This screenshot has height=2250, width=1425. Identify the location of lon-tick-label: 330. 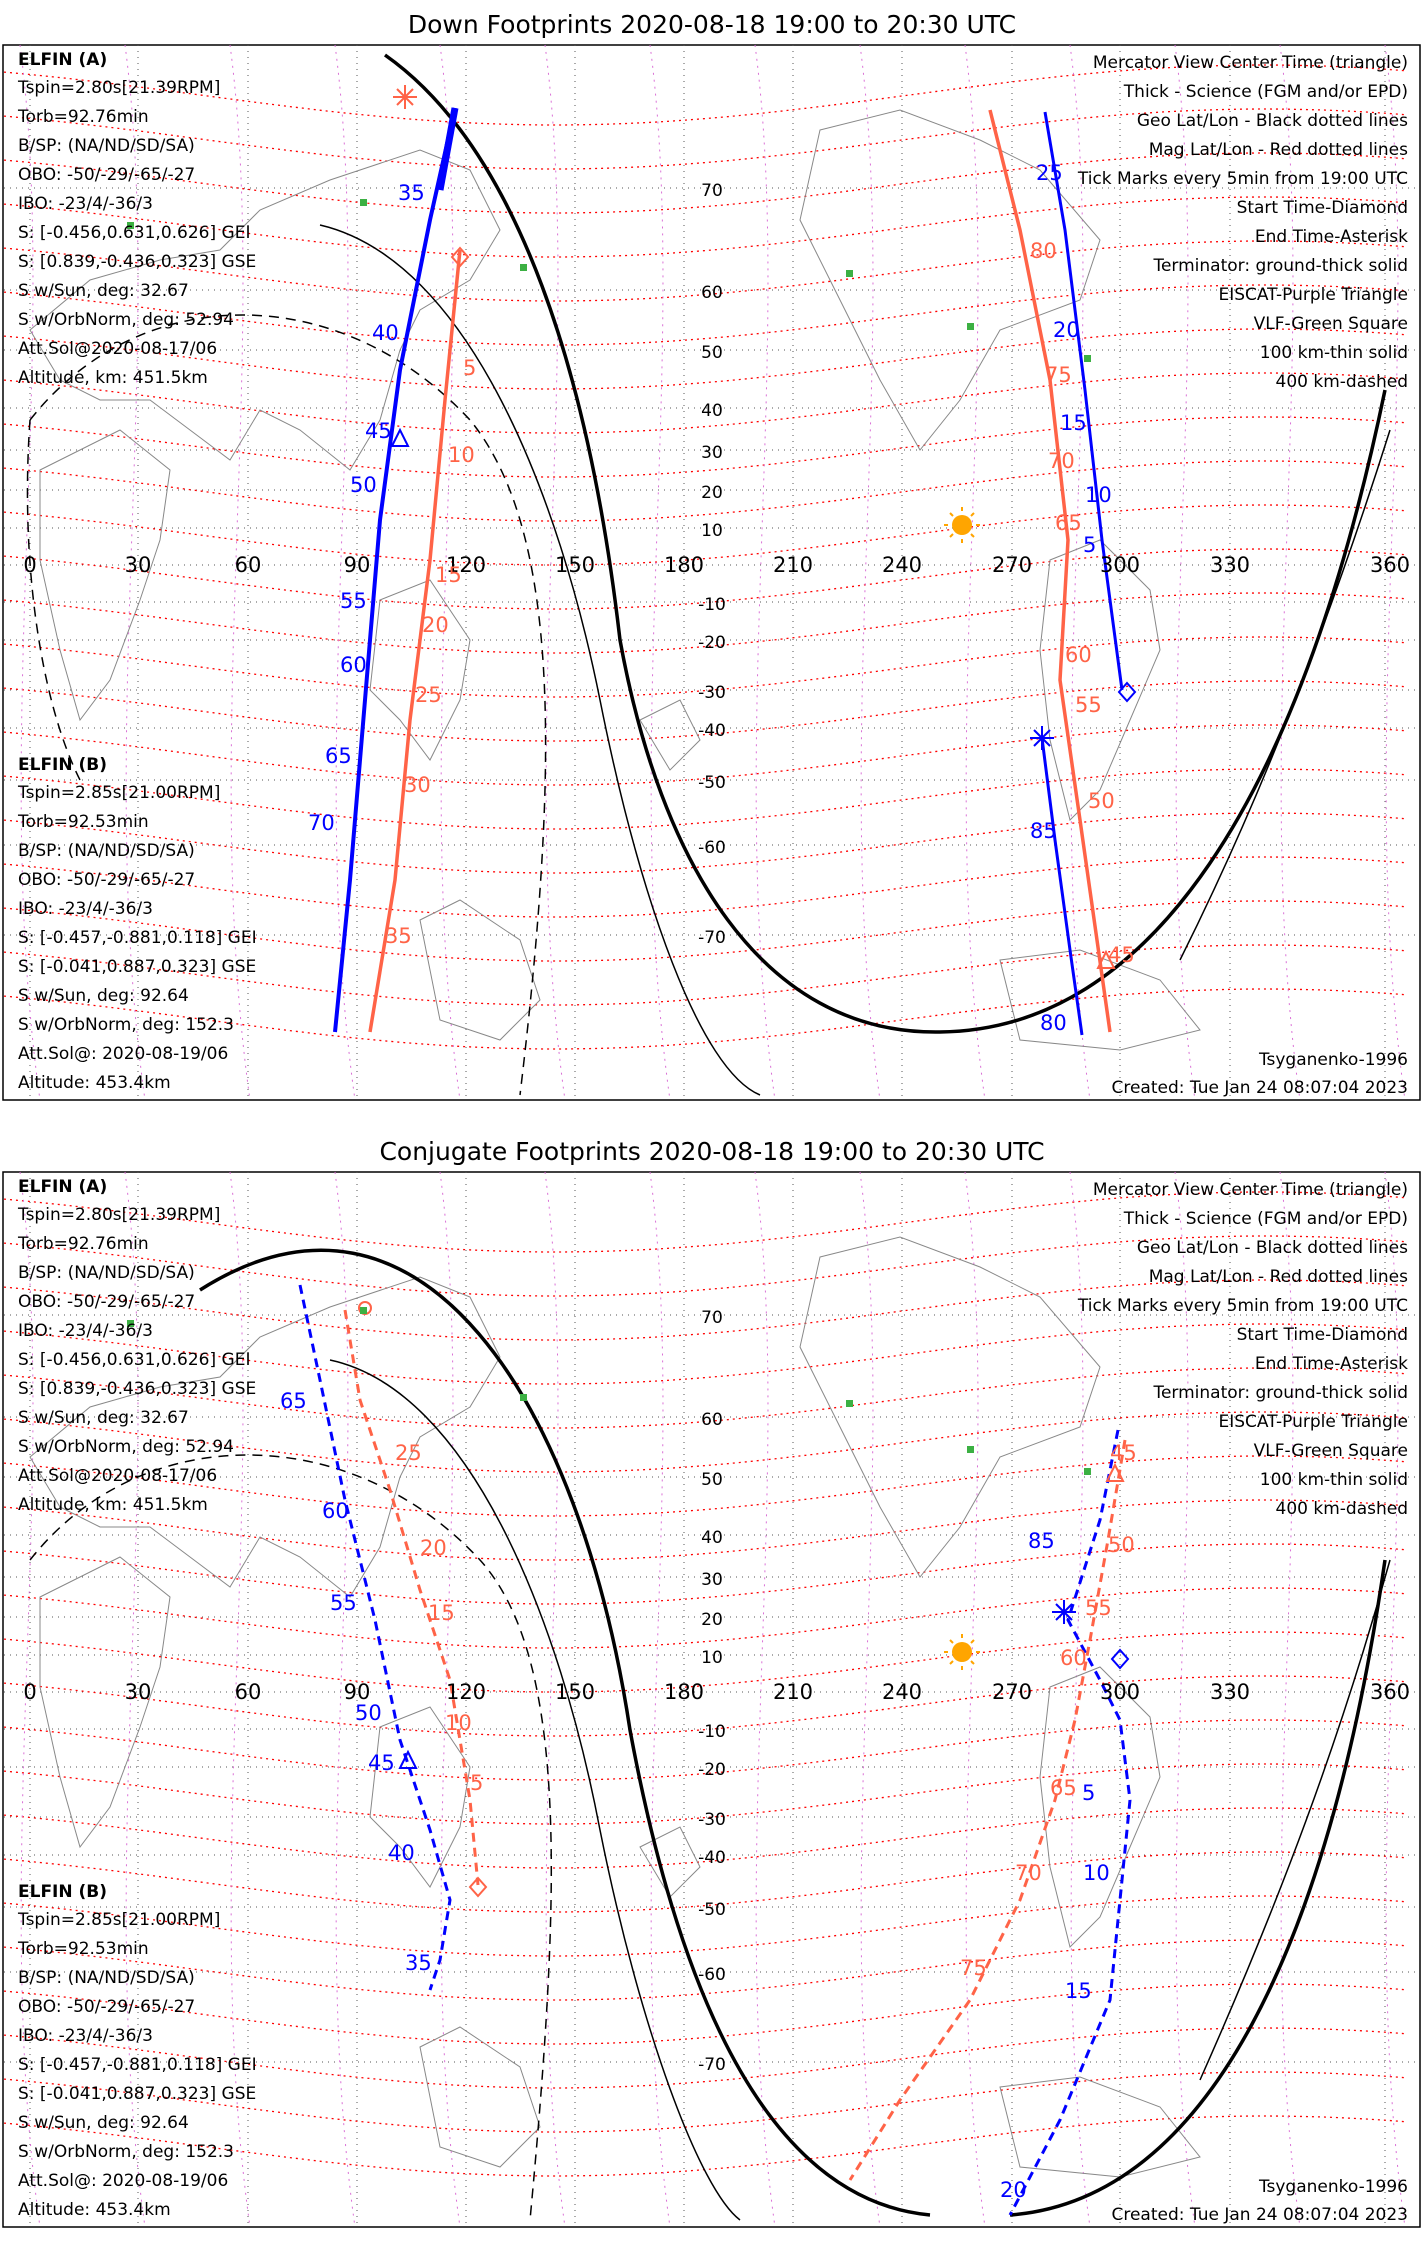
(1230, 1692).